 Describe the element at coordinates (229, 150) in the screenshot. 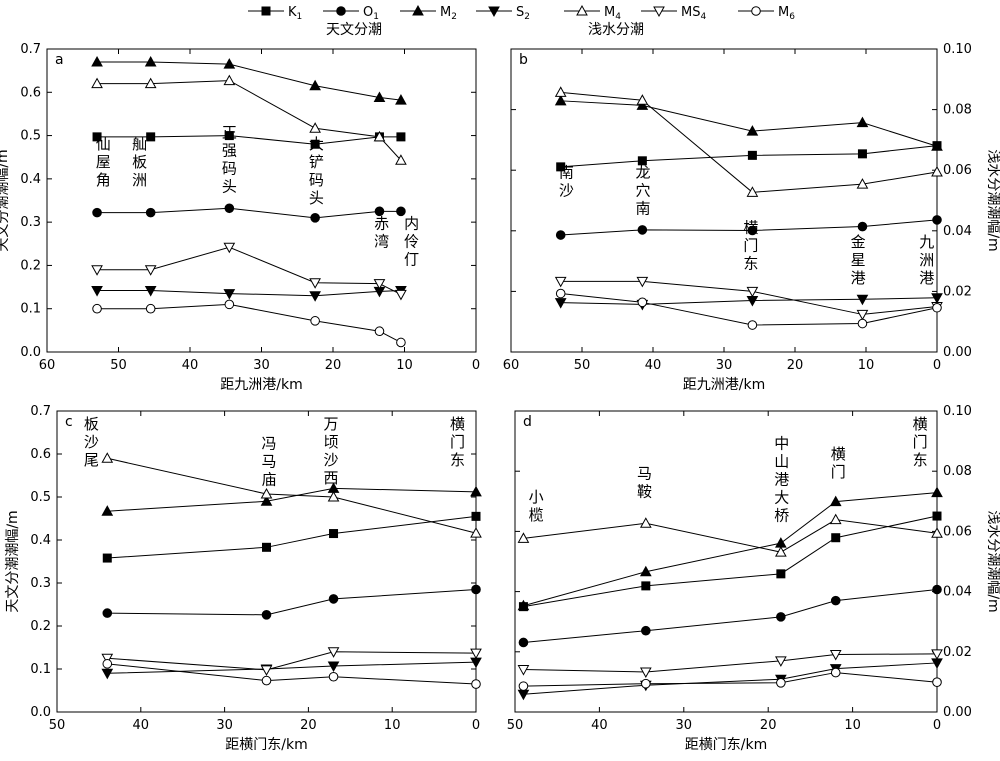

I see `station-label-char: 强` at that location.